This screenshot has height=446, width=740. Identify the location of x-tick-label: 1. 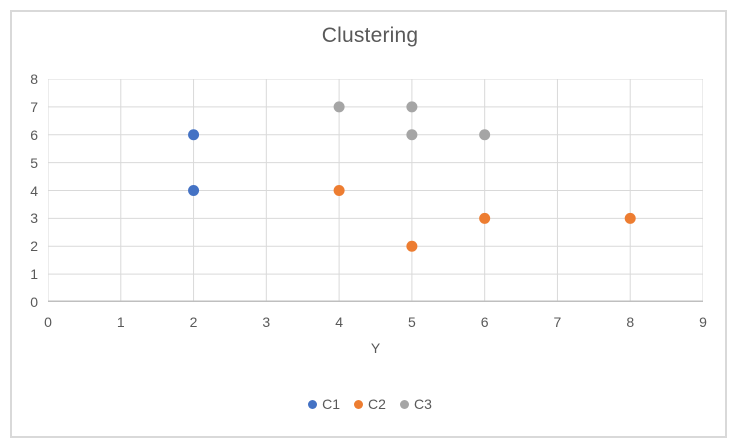
(120, 322).